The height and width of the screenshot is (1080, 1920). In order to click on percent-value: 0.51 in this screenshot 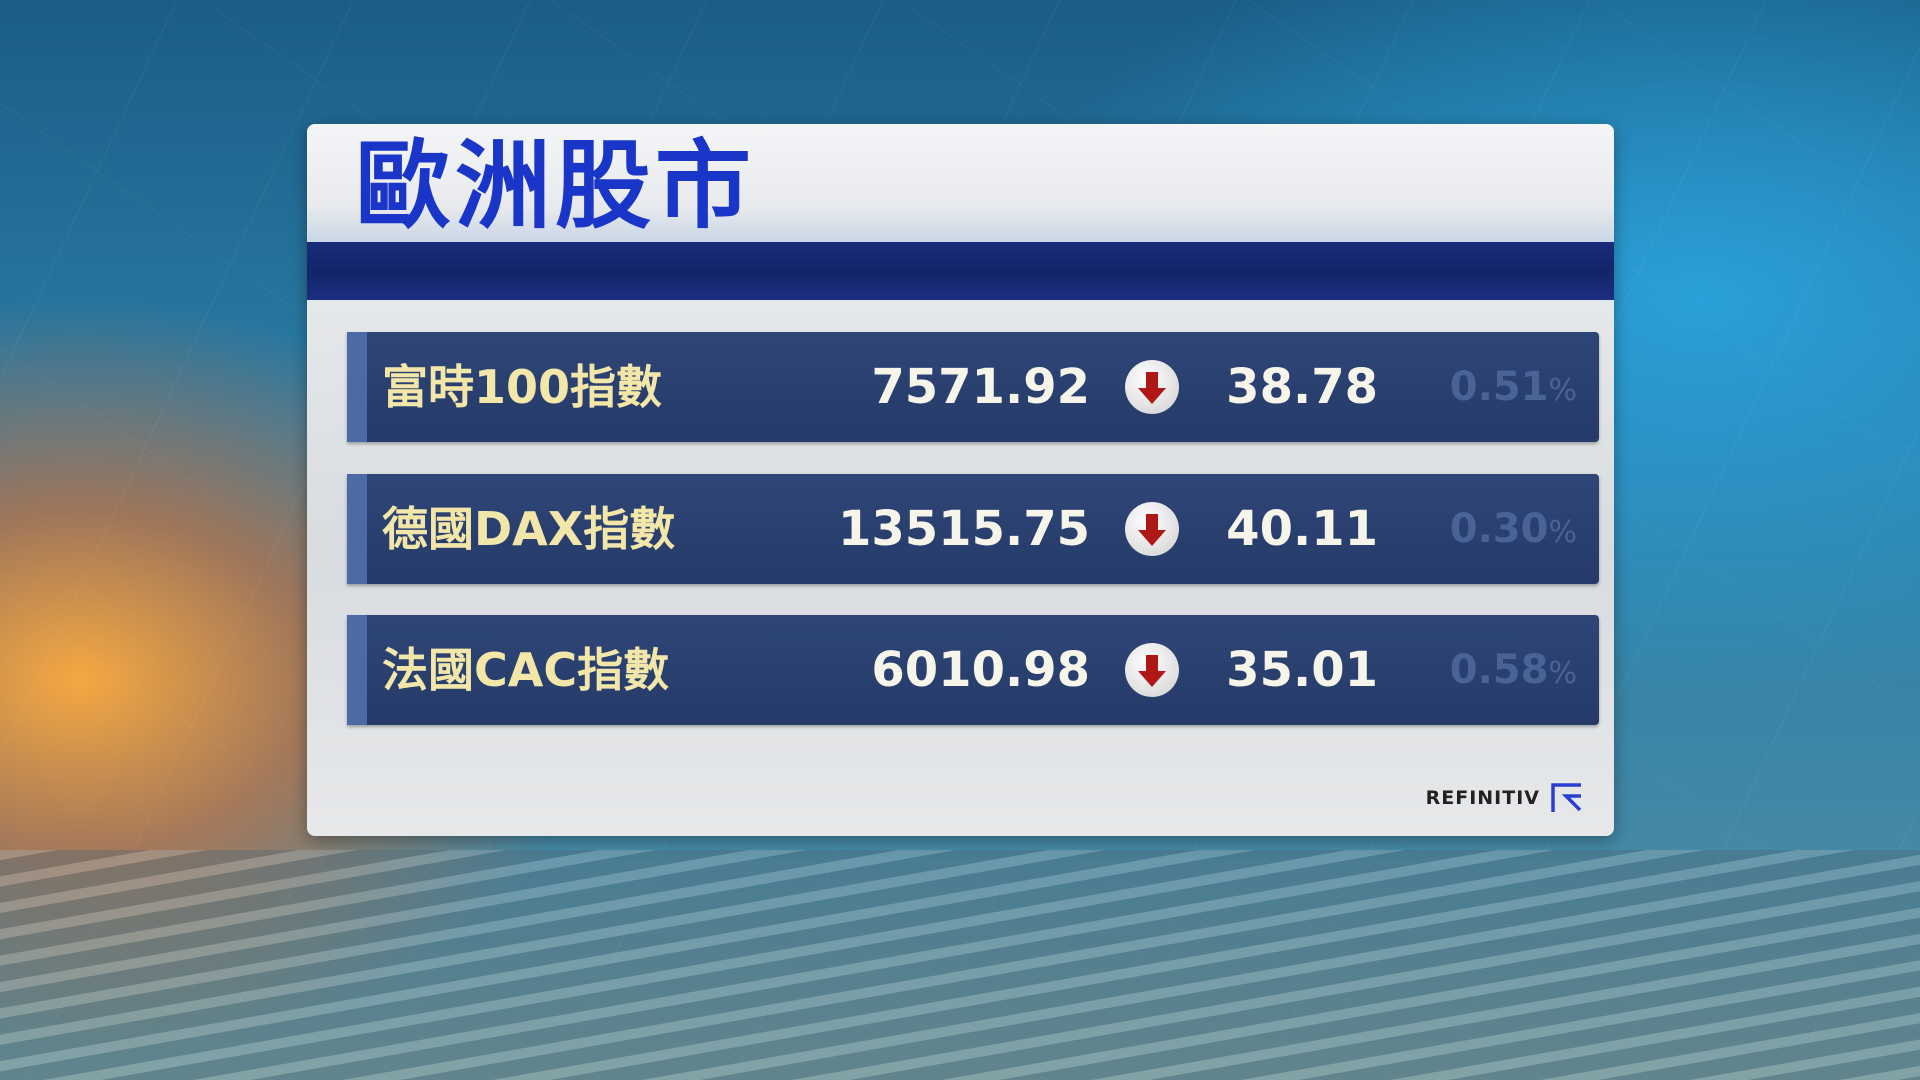, I will do `click(1499, 387)`.